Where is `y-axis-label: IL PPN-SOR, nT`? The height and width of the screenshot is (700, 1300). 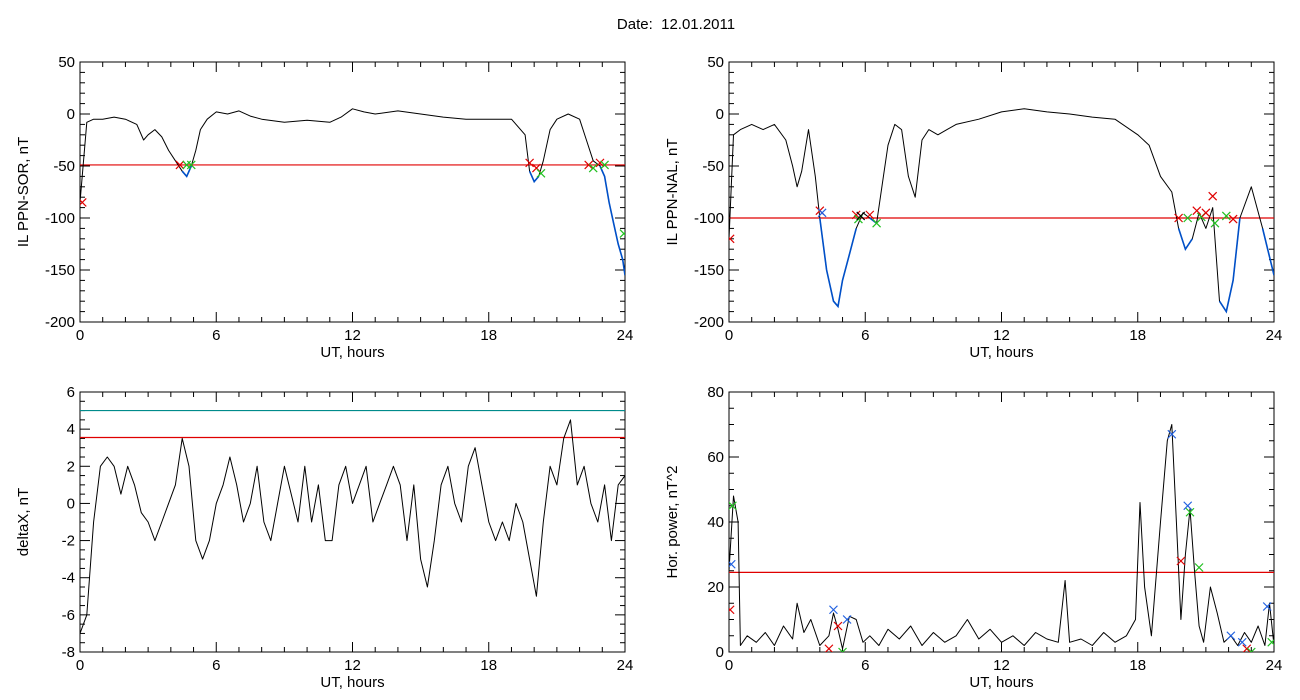 y-axis-label: IL PPN-SOR, nT is located at coordinates (23, 192).